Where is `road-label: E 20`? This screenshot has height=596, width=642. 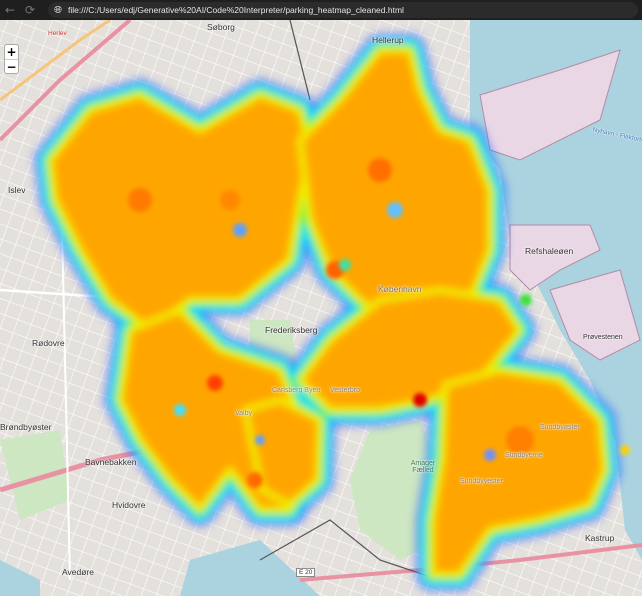
road-label: E 20 is located at coordinates (306, 572).